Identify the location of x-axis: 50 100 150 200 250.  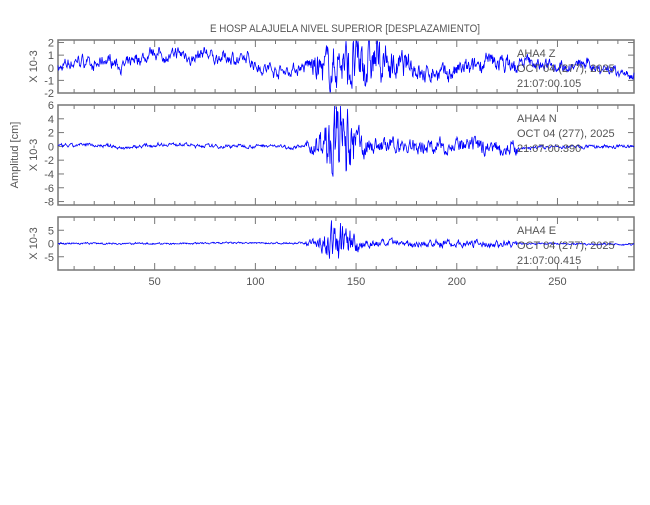
(358, 282).